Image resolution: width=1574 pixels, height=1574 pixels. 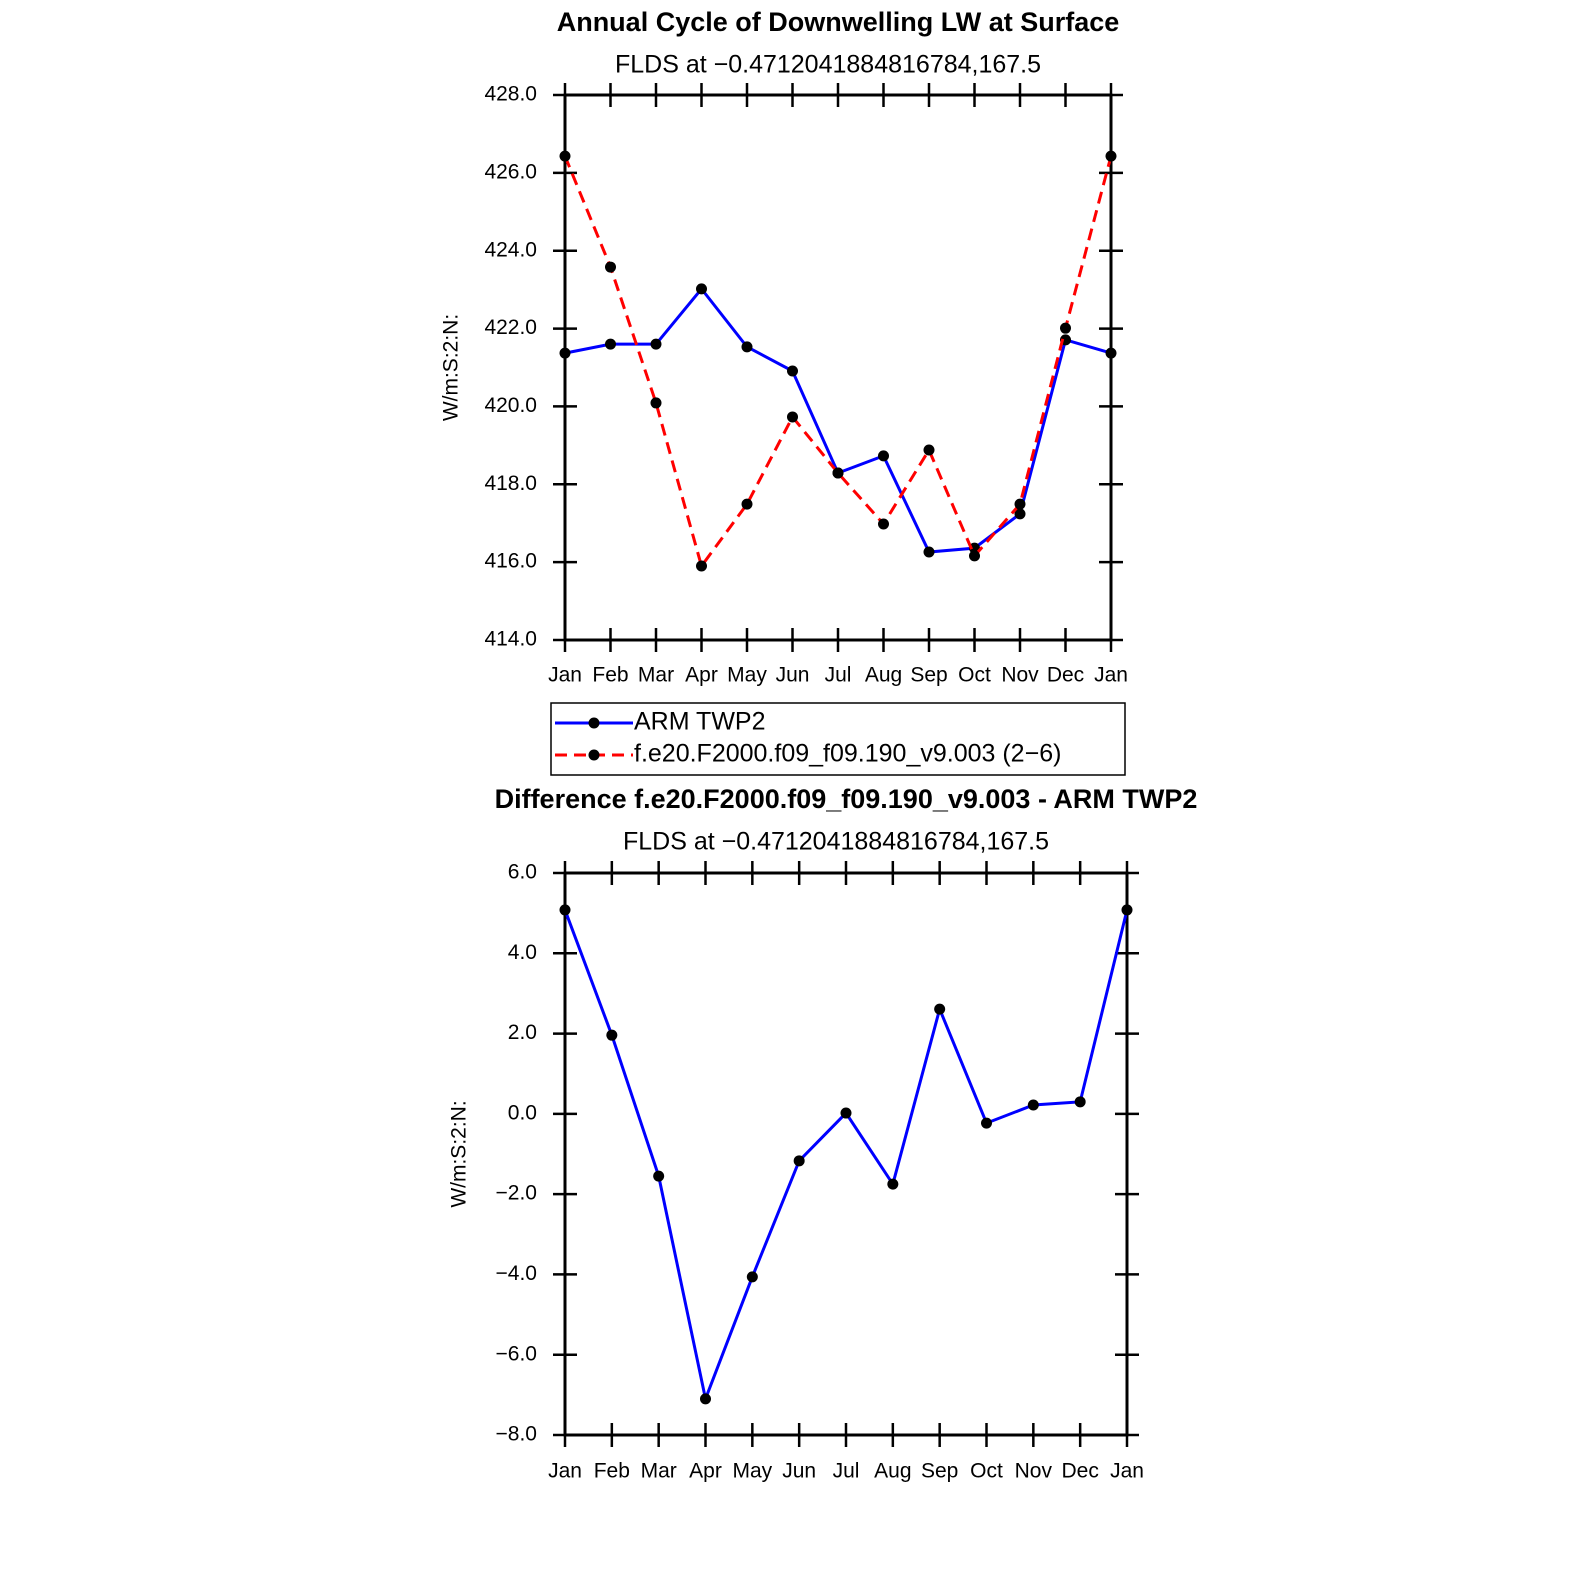 What do you see at coordinates (522, 952) in the screenshot?
I see `y-tick-label: 4.0` at bounding box center [522, 952].